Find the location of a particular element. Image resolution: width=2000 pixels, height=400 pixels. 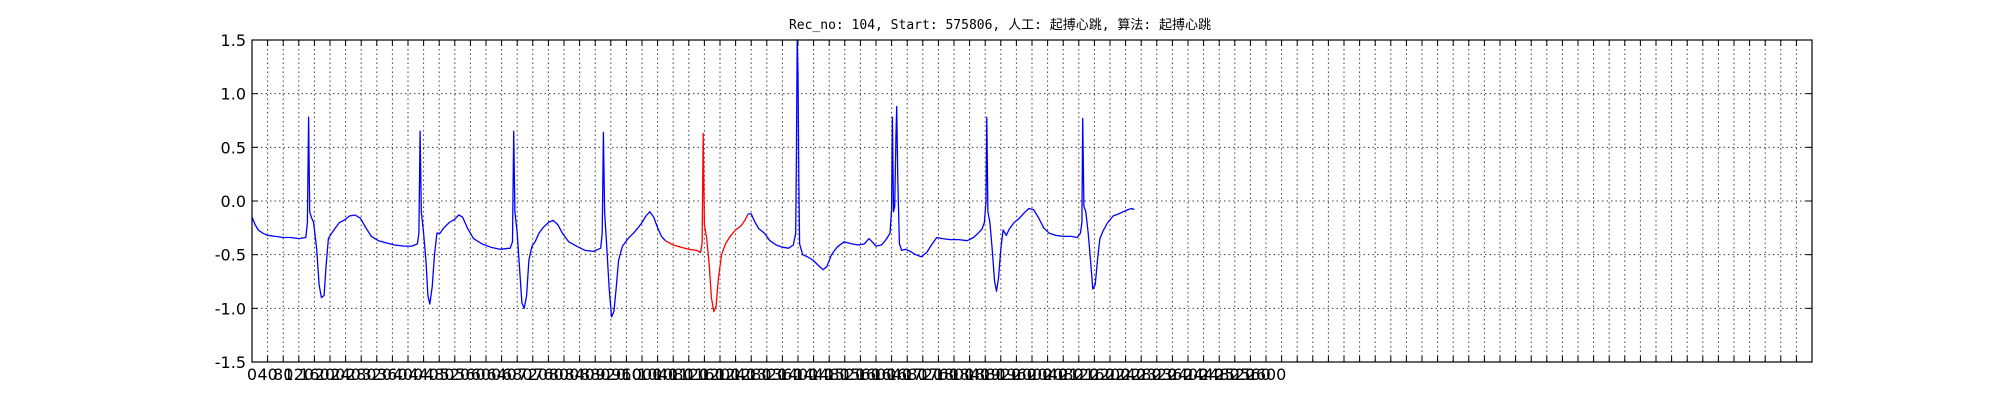

x-tick-label: 880 is located at coordinates (595, 374).